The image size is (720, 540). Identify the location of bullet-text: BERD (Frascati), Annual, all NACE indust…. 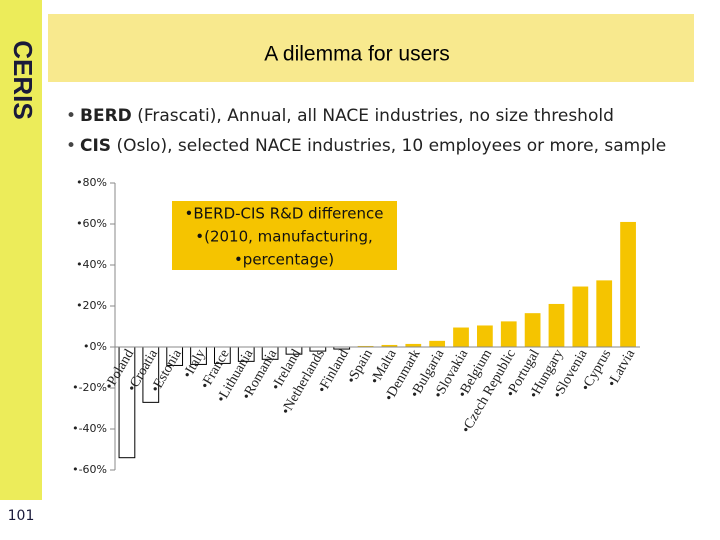
(347, 116).